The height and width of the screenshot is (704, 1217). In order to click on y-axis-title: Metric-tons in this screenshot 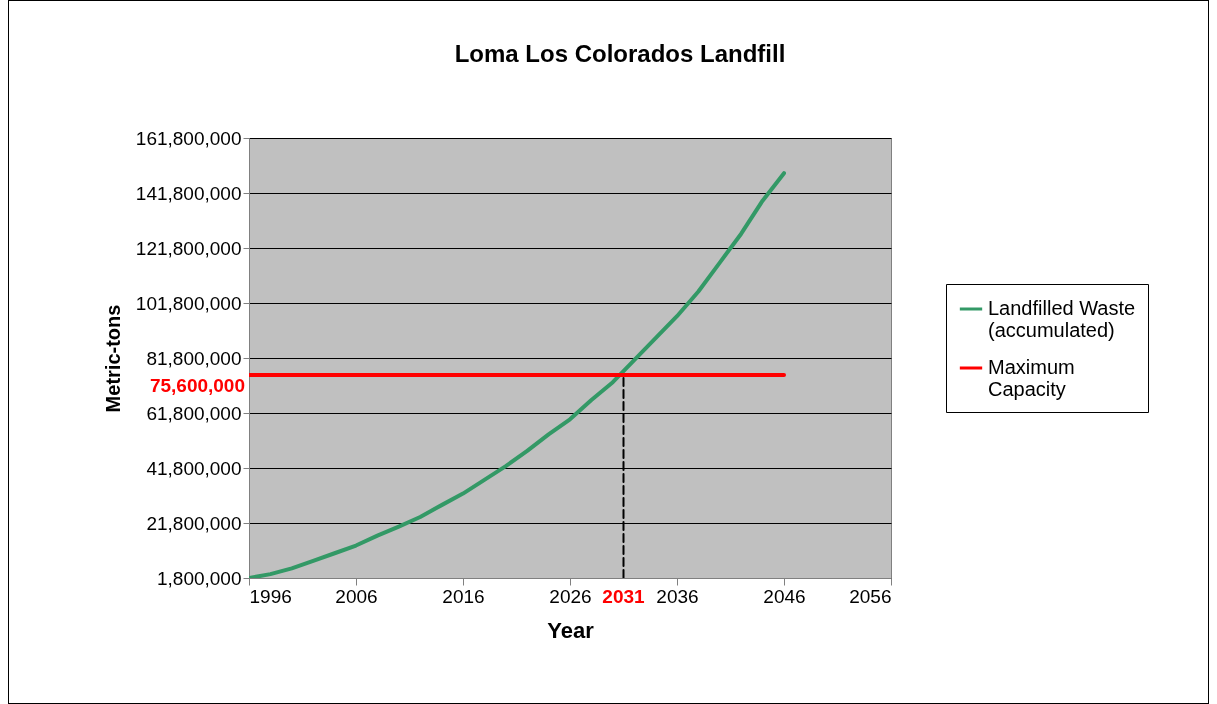, I will do `click(112, 358)`.